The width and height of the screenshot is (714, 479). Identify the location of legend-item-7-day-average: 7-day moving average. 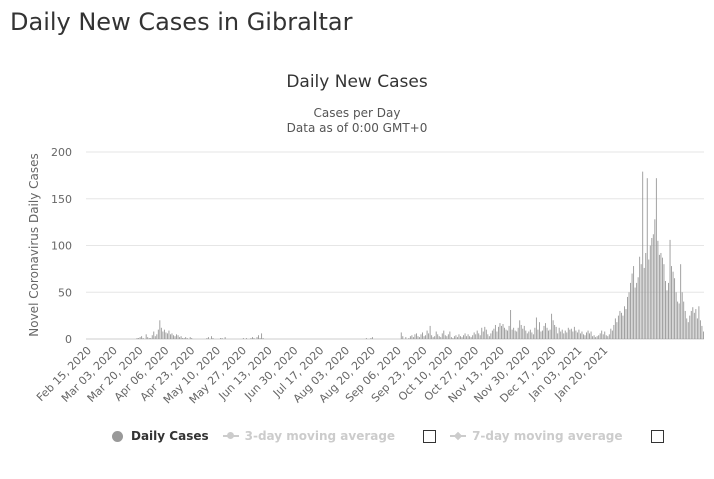
(536, 436).